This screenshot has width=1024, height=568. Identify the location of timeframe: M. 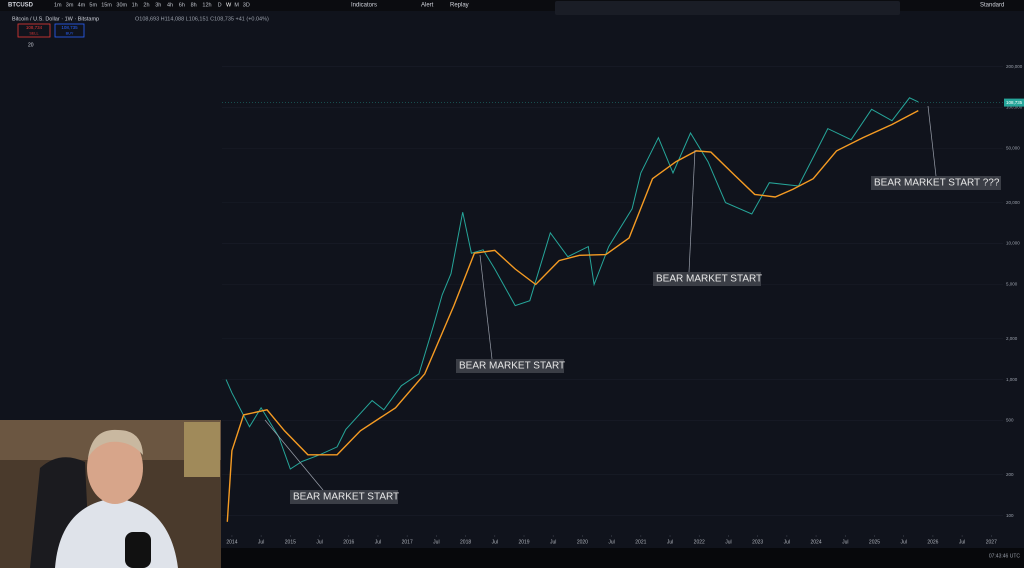
(236, 5).